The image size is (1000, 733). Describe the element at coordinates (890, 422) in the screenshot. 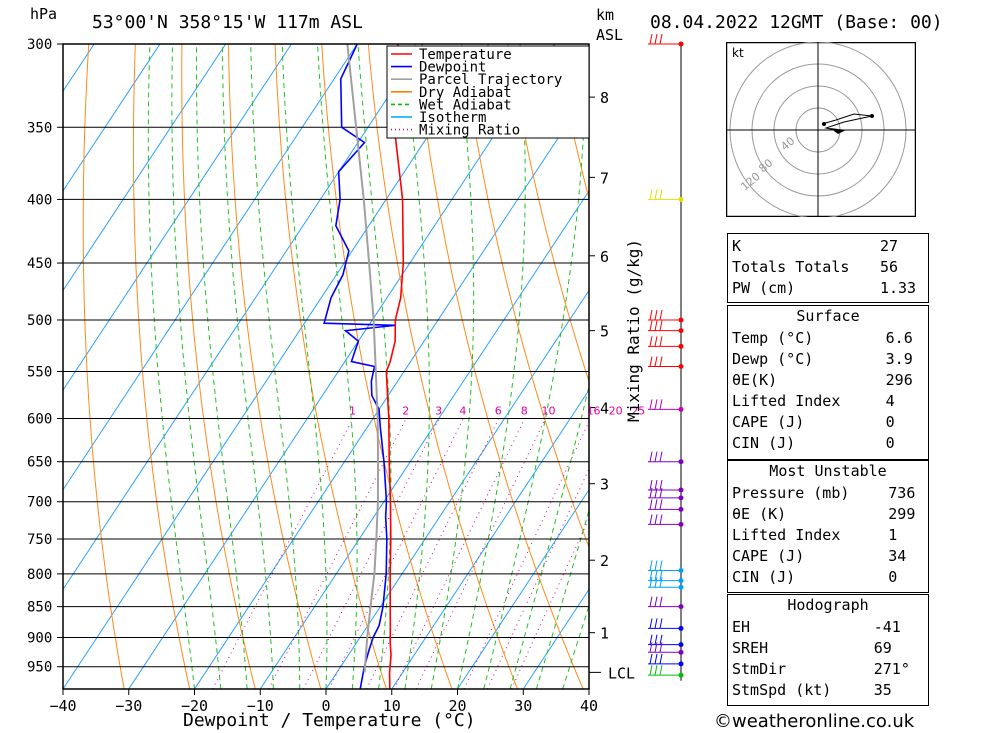

I see `surface-value: 0` at that location.